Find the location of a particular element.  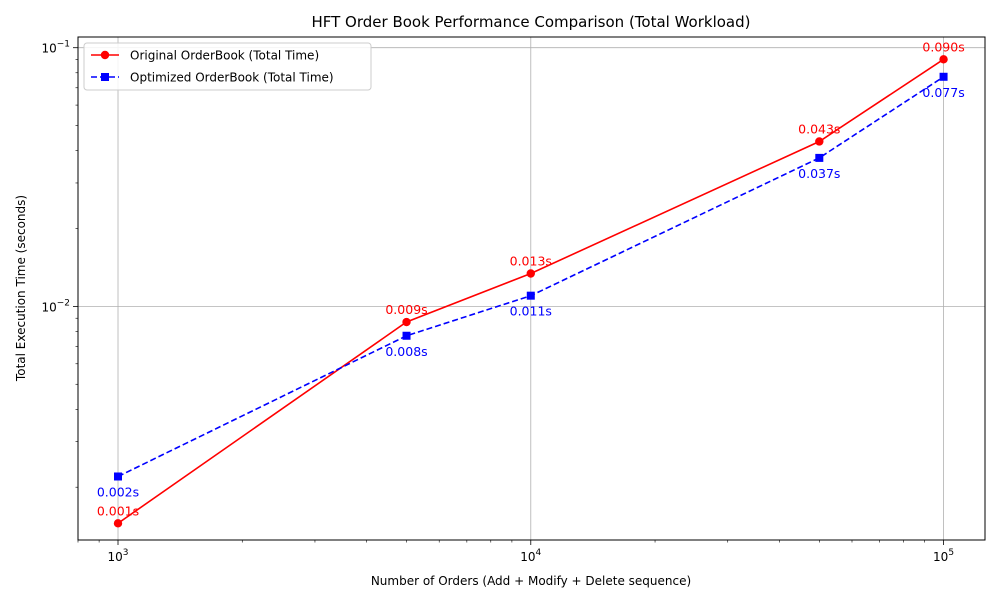

data-label-0-1: 0.009s is located at coordinates (406, 309).